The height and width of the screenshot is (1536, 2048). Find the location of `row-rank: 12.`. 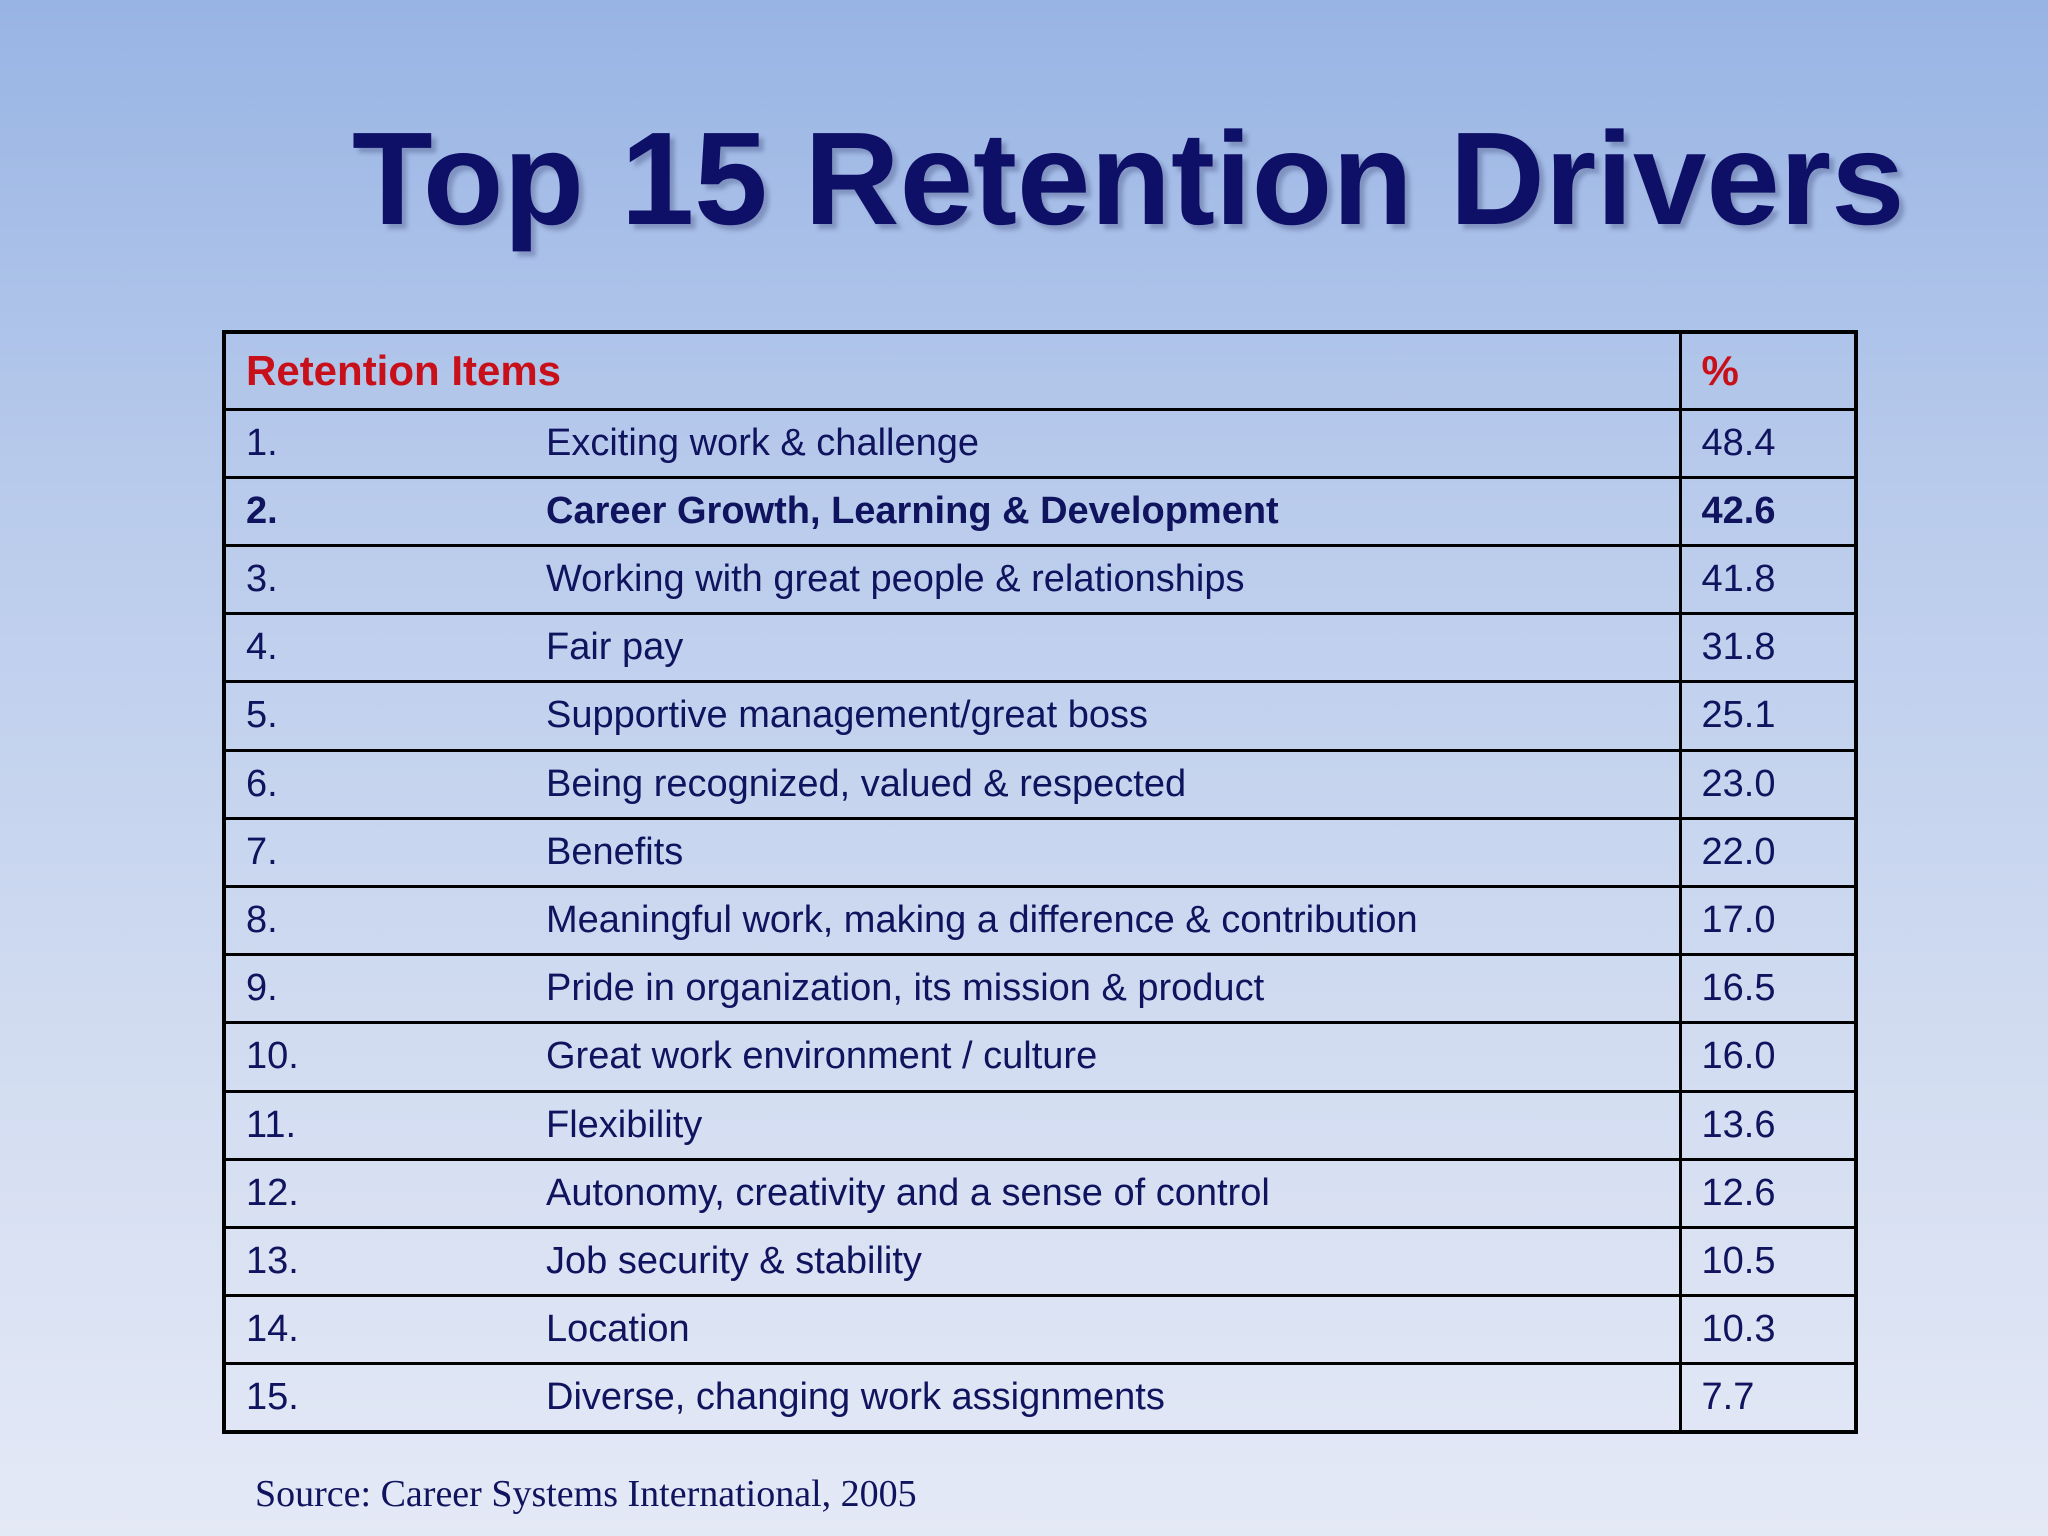

row-rank: 12. is located at coordinates (374, 1192).